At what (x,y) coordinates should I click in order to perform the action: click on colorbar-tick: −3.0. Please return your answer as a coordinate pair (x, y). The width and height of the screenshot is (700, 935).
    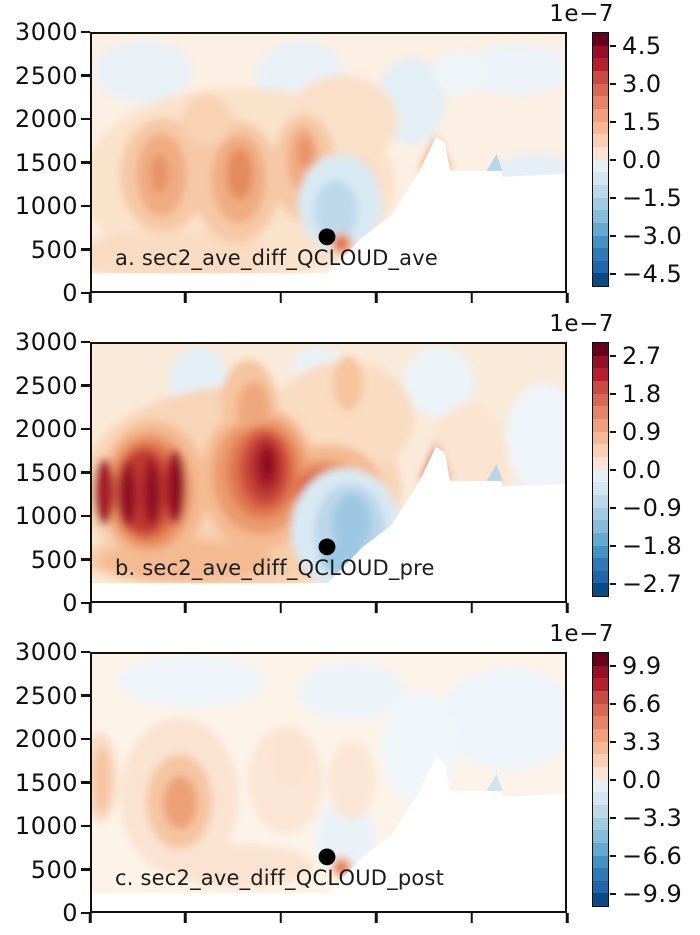
    Looking at the image, I should click on (646, 236).